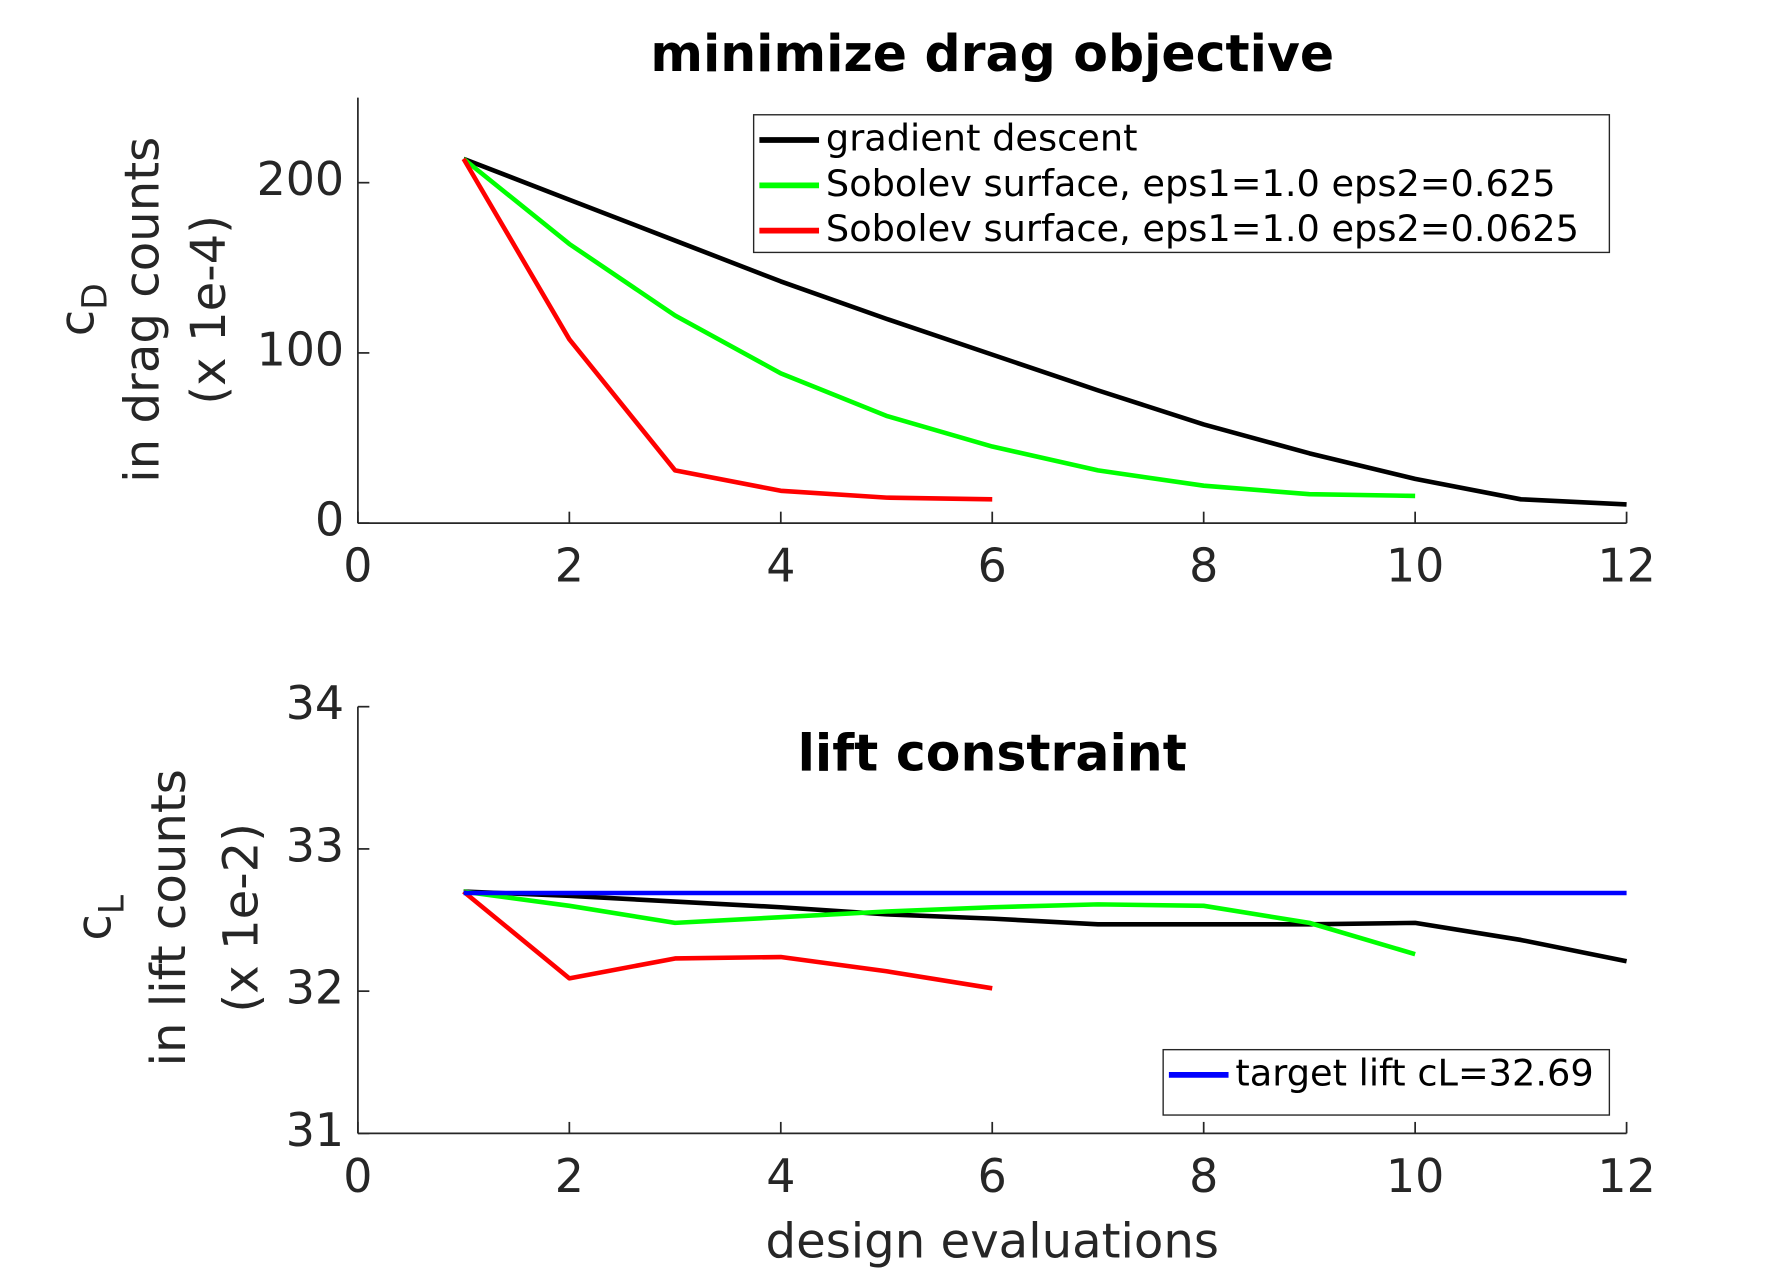 The width and height of the screenshot is (1778, 1278). I want to click on y-tick-label: 32, so click(315, 988).